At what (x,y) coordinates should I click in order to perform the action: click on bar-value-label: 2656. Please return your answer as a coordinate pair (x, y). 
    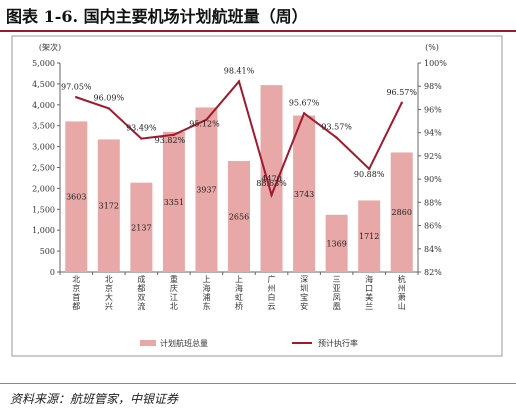
    Looking at the image, I should click on (239, 216).